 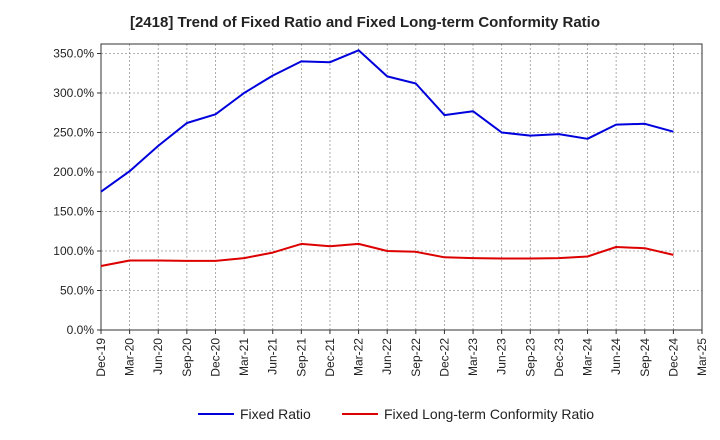 What do you see at coordinates (359, 357) in the screenshot?
I see `x-tick-label: Mar-22` at bounding box center [359, 357].